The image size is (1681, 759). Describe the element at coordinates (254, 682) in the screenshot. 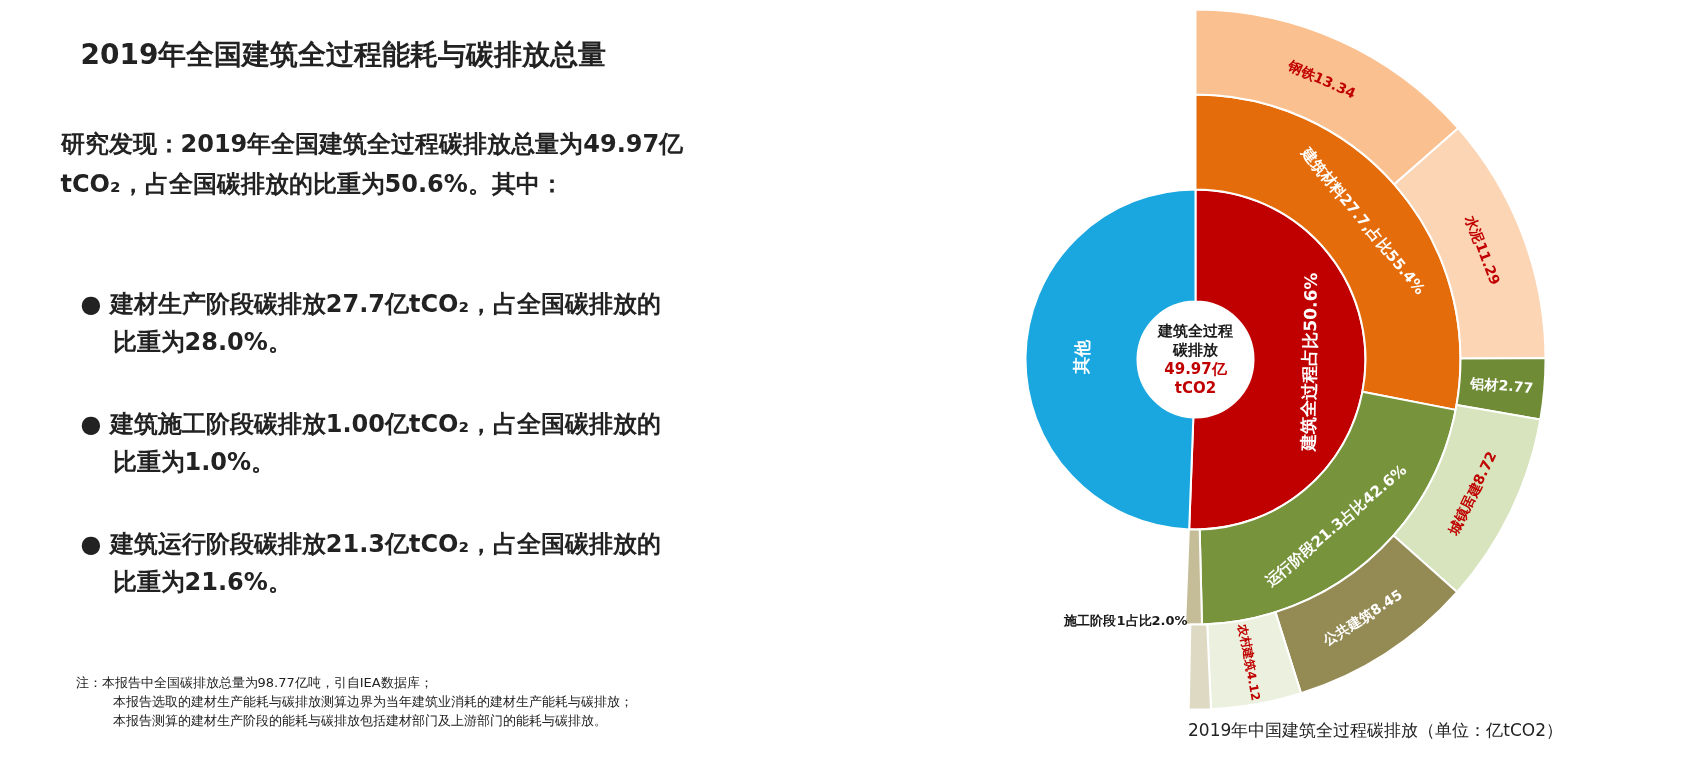

I see `text: 注：本报告中全国碳排放总量为98.77亿吨，引自IEA数据库；` at that location.